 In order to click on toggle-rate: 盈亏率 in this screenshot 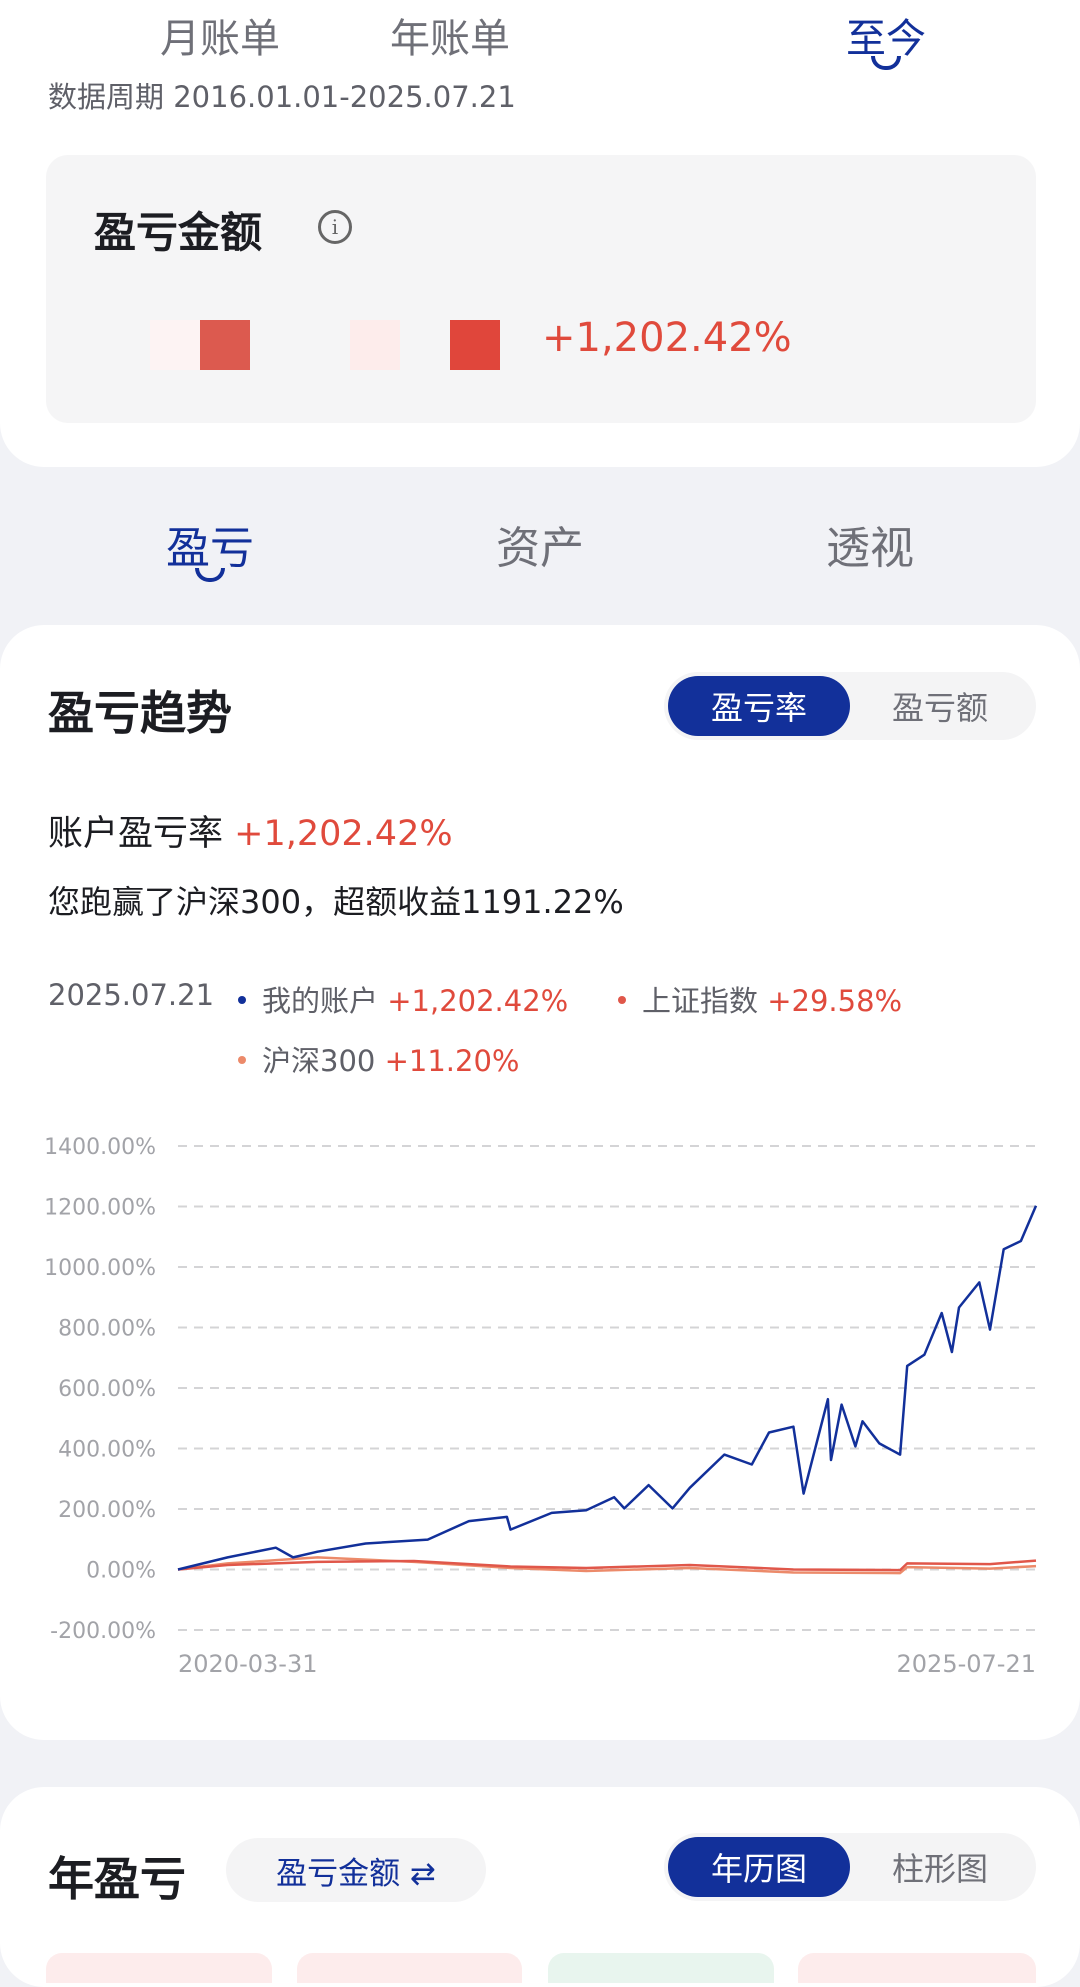, I will do `click(759, 706)`.